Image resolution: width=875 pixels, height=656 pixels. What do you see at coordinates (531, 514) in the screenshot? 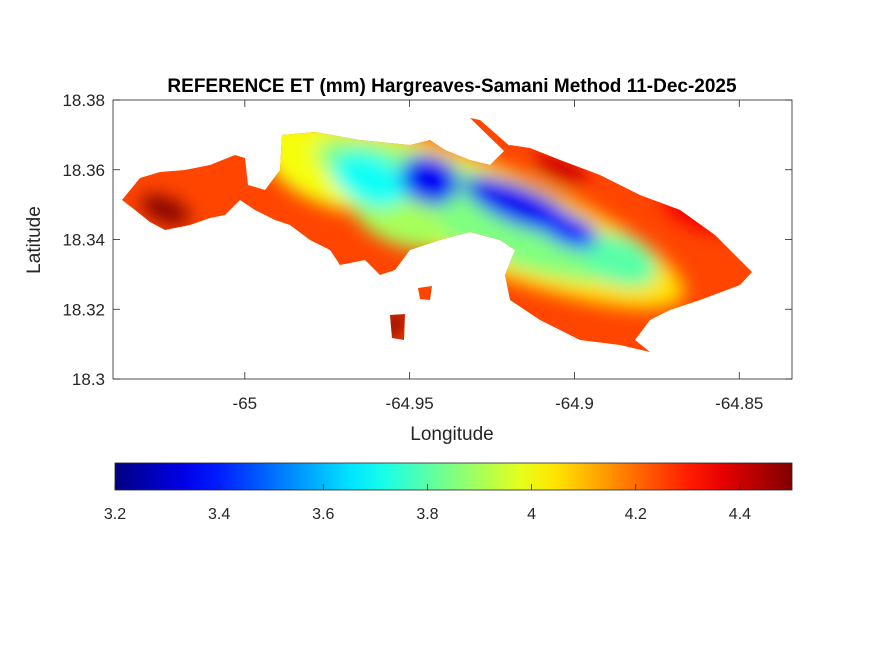
I see `colorbar-tick-label: 4` at bounding box center [531, 514].